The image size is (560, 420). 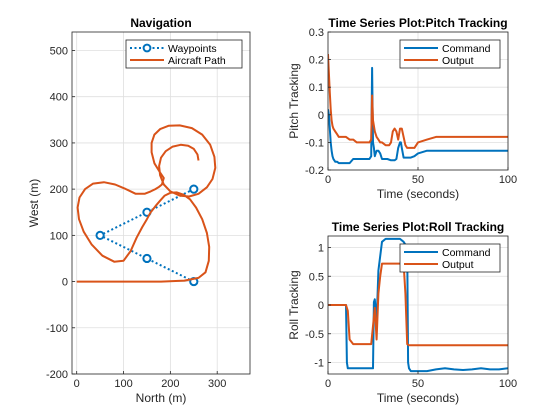 What do you see at coordinates (321, 306) in the screenshot?
I see `roll-y-tick-label: 0` at bounding box center [321, 306].